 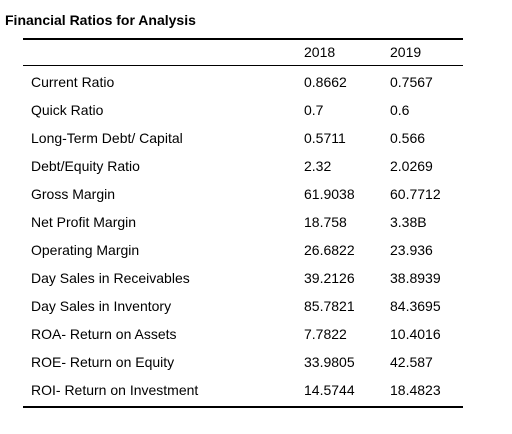 What do you see at coordinates (415, 306) in the screenshot?
I see `row-value-2019: 84.3695` at bounding box center [415, 306].